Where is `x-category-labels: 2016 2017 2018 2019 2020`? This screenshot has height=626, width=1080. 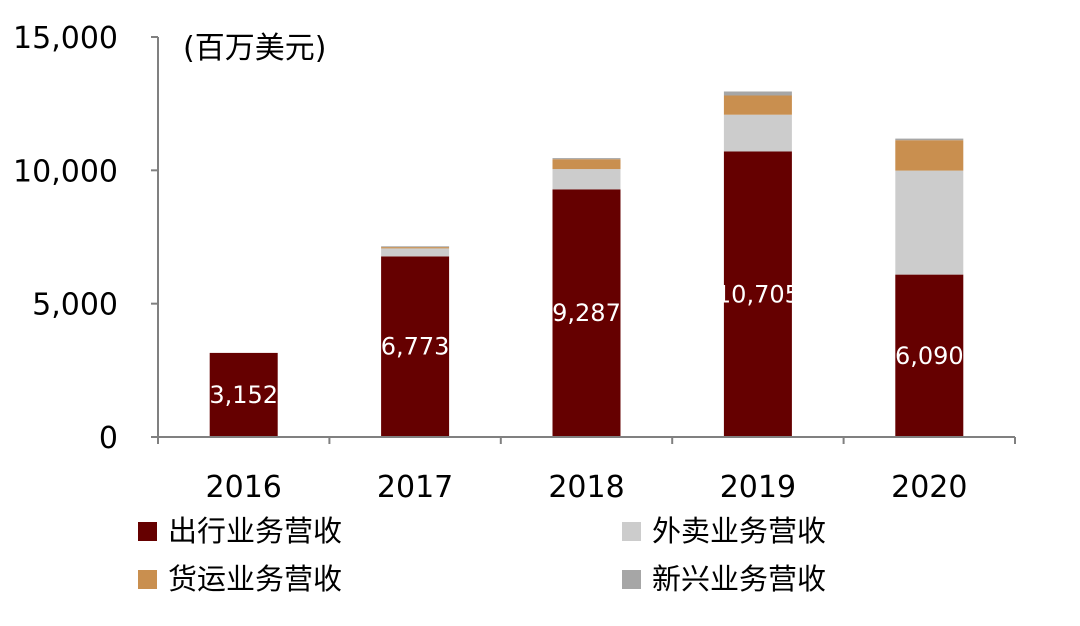
x-category-labels: 2016 2017 2018 2019 2020 is located at coordinates (587, 487).